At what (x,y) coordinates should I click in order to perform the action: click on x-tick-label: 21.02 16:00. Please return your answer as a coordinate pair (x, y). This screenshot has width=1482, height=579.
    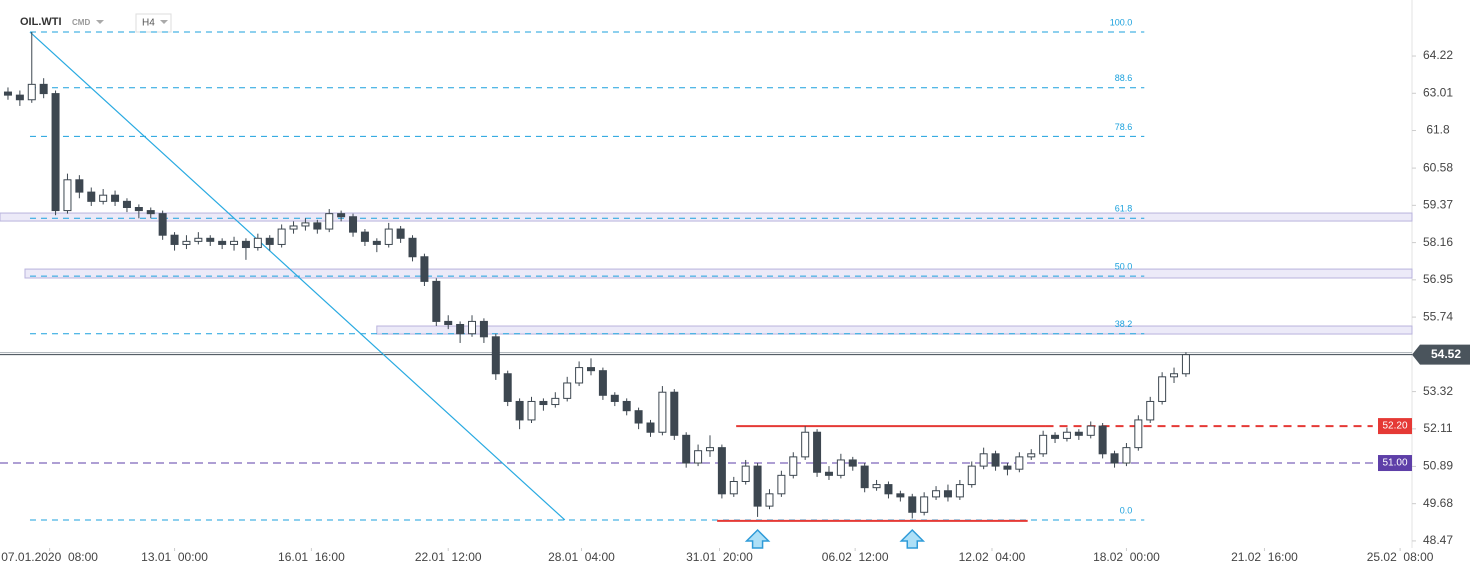
    Looking at the image, I should click on (1264, 557).